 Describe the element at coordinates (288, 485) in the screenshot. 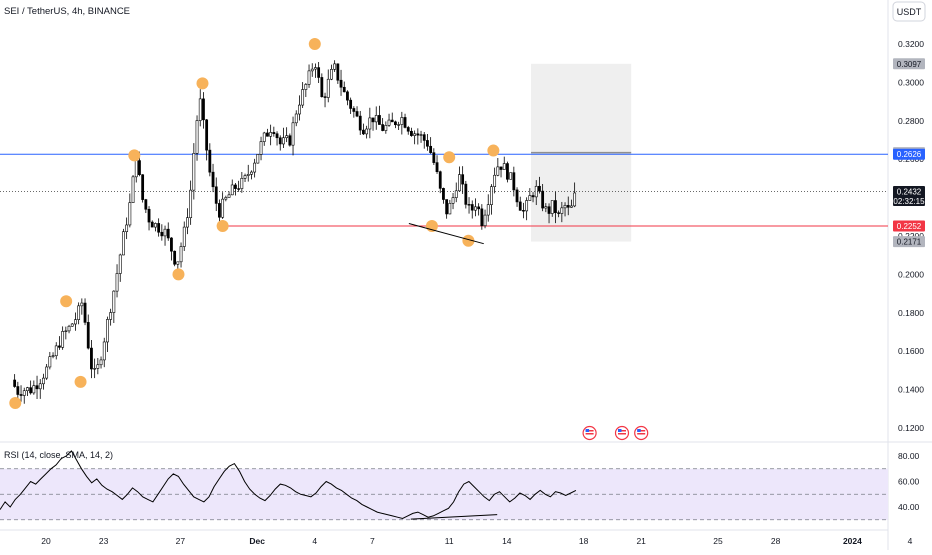

I see `rsi-line` at that location.